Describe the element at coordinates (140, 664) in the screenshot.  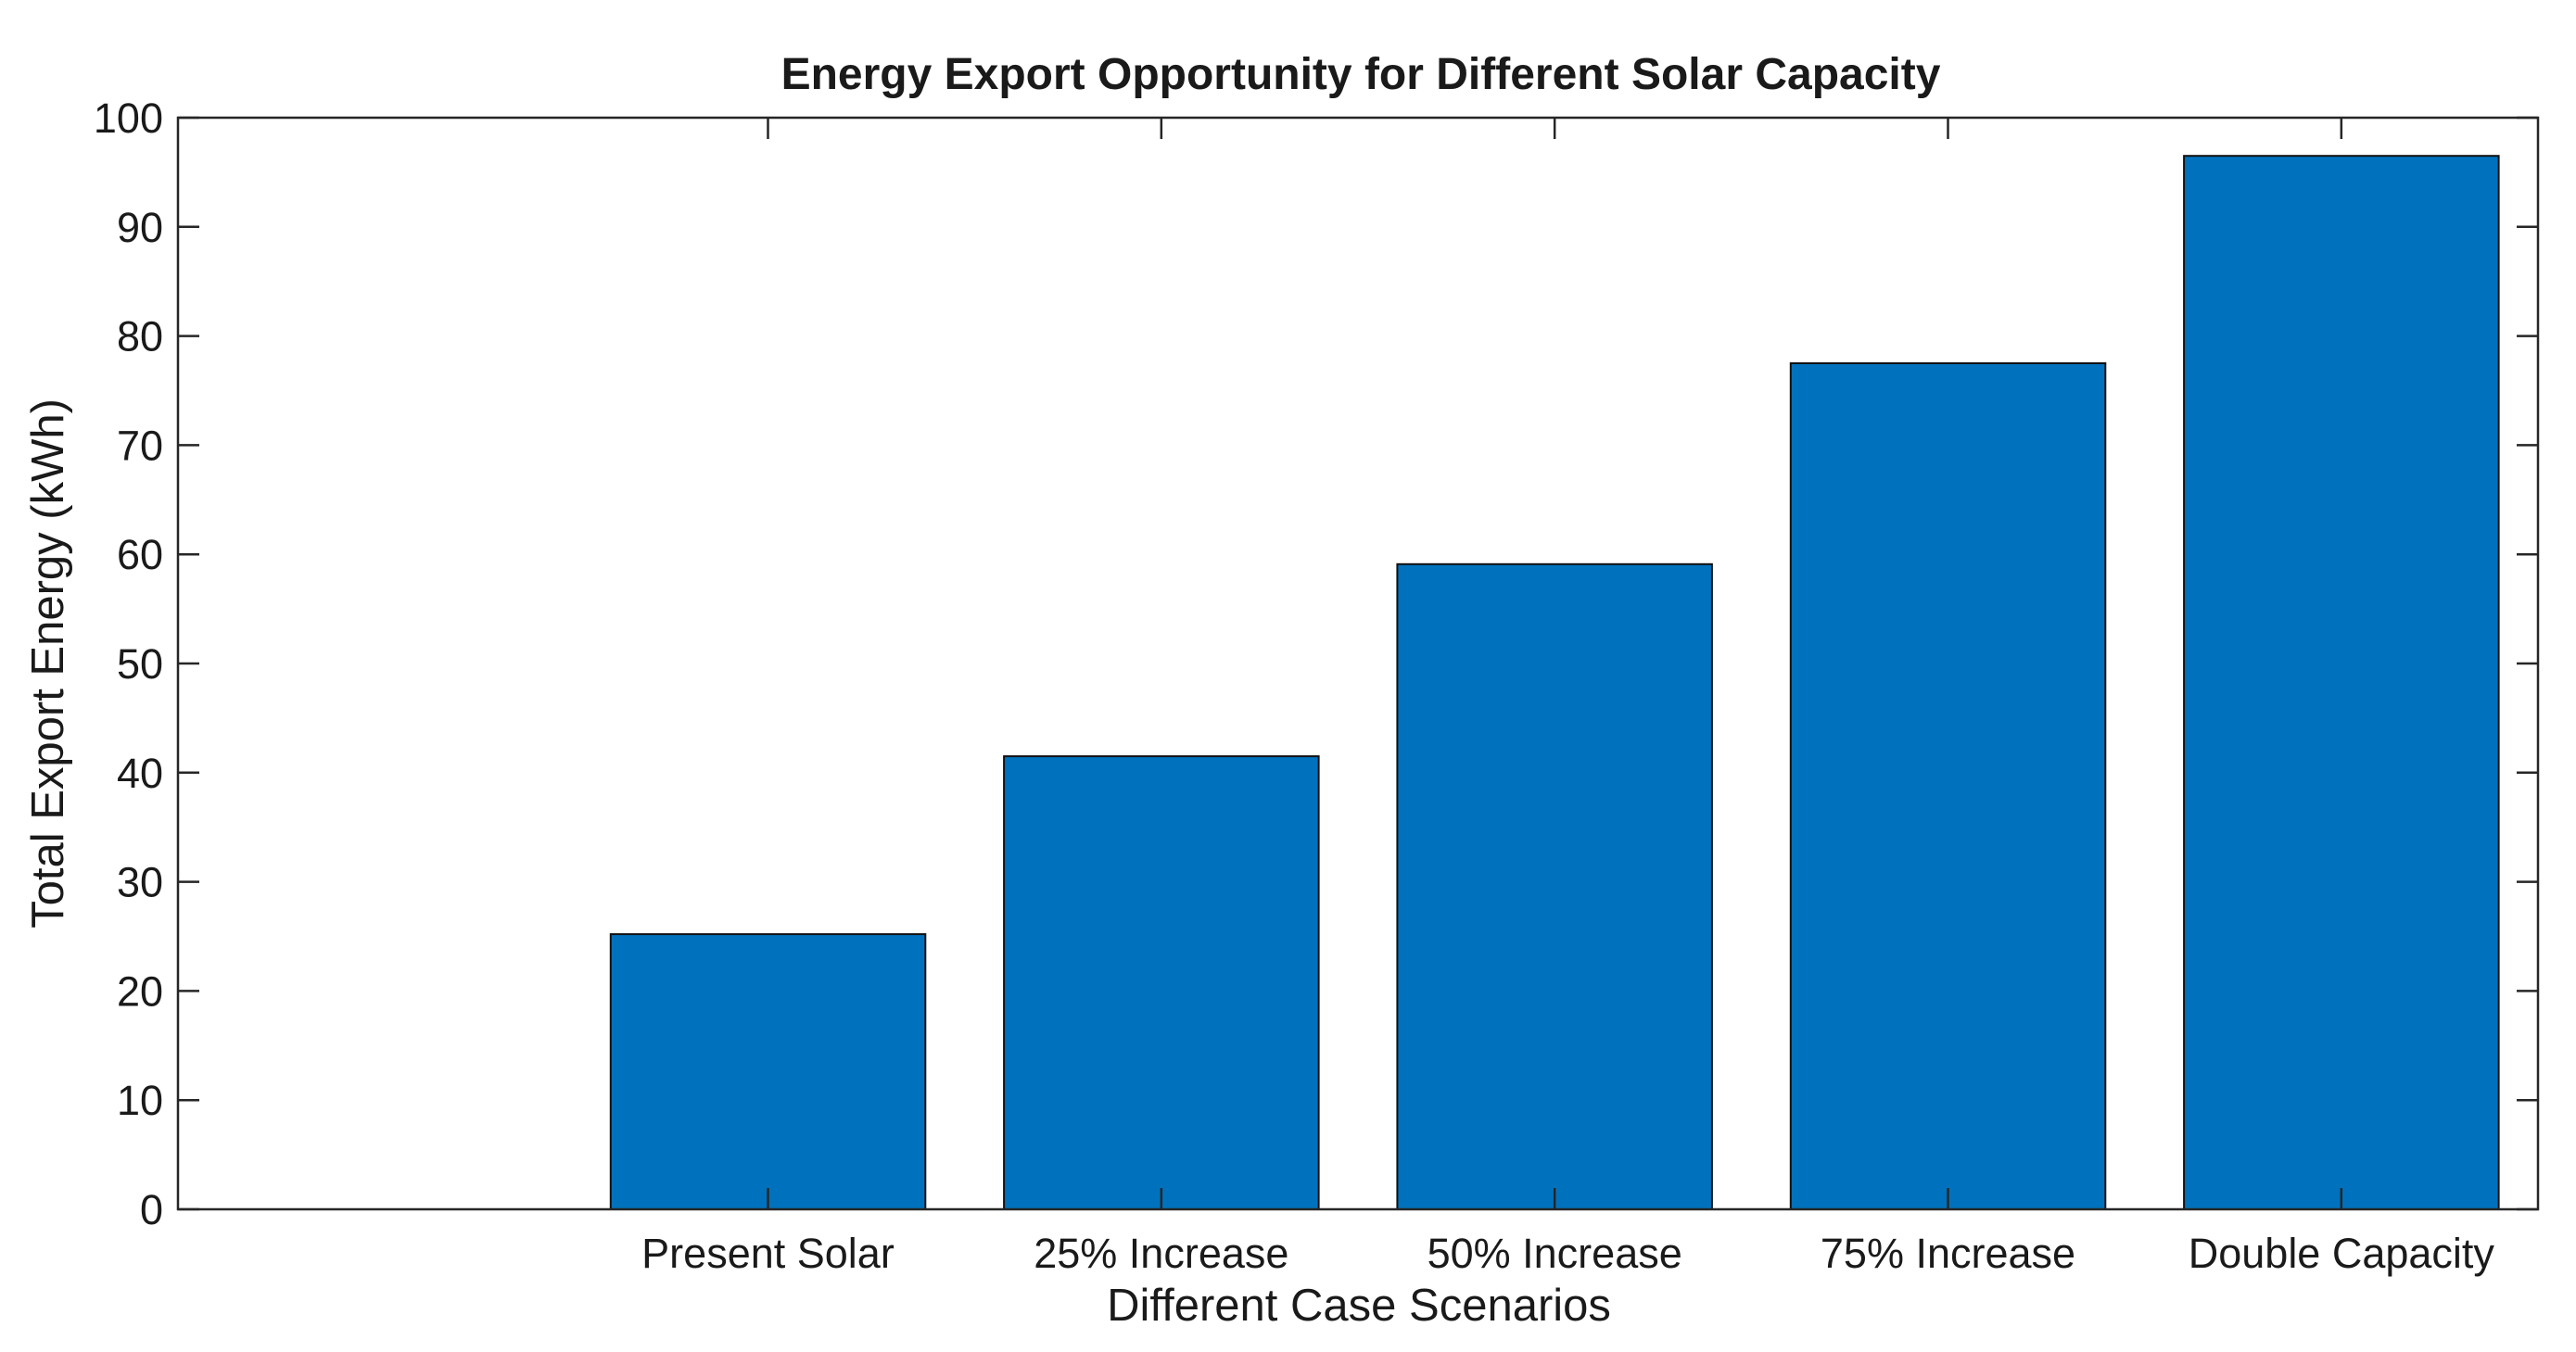
I see `y-tick-label: 50` at that location.